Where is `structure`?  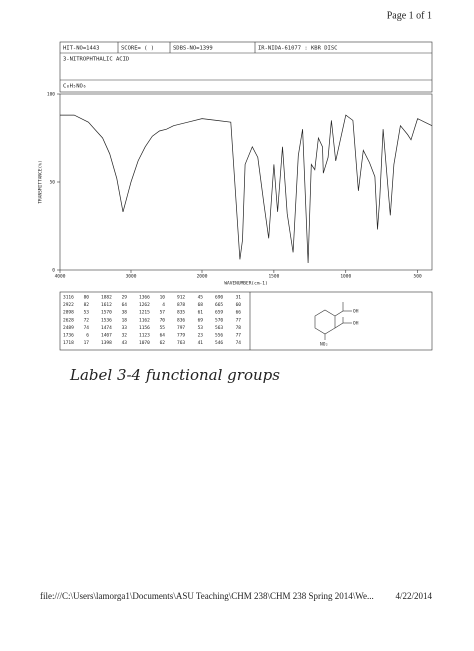 structure is located at coordinates (333, 321).